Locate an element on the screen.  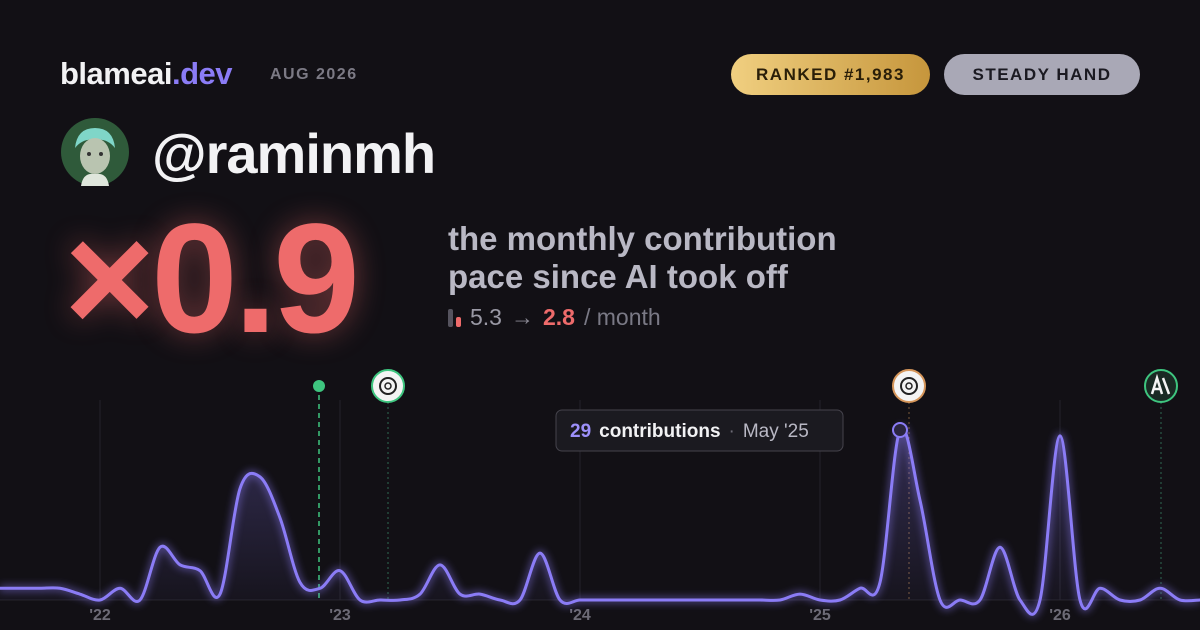
tooltip-box is located at coordinates (699, 430).